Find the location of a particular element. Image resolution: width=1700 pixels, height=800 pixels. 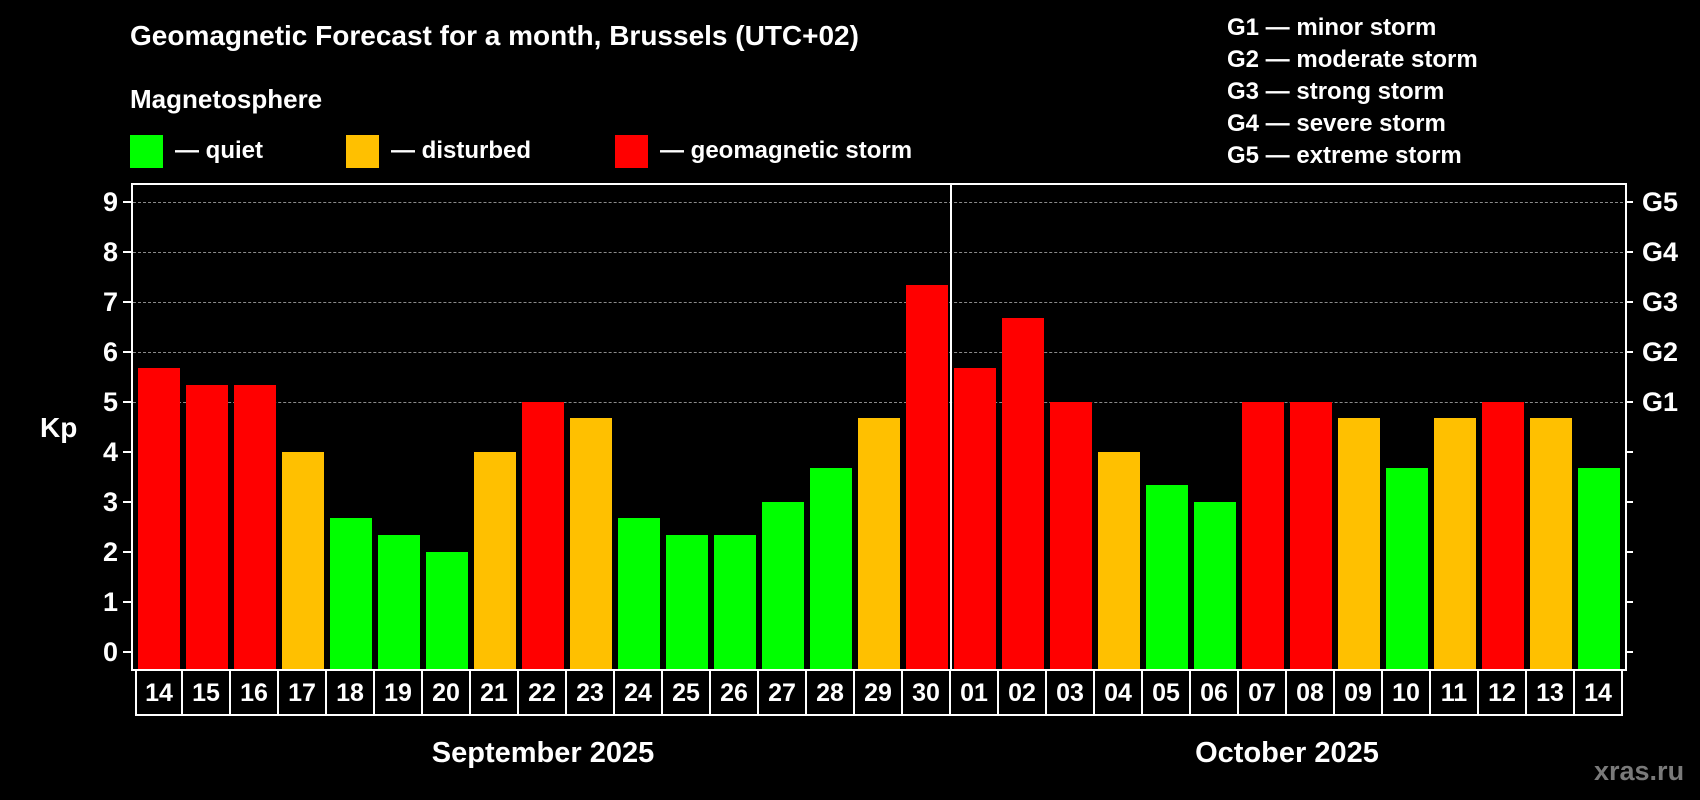

date-cell: 08 is located at coordinates (1311, 692).